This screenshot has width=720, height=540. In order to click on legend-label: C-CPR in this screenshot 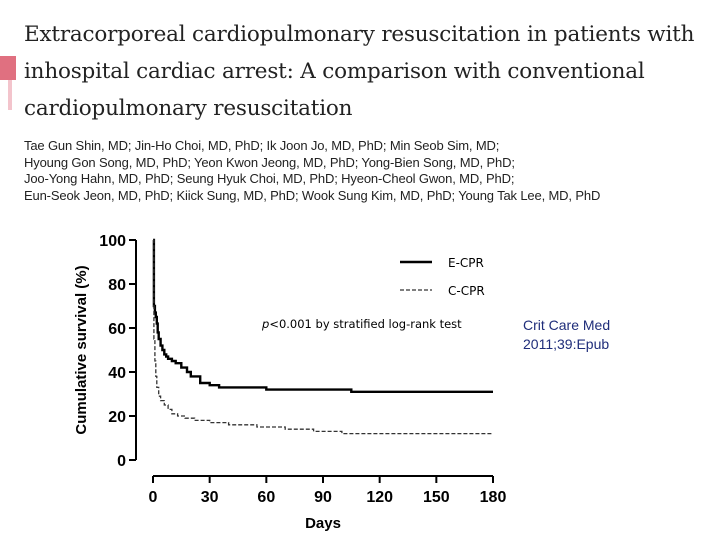, I will do `click(466, 291)`.